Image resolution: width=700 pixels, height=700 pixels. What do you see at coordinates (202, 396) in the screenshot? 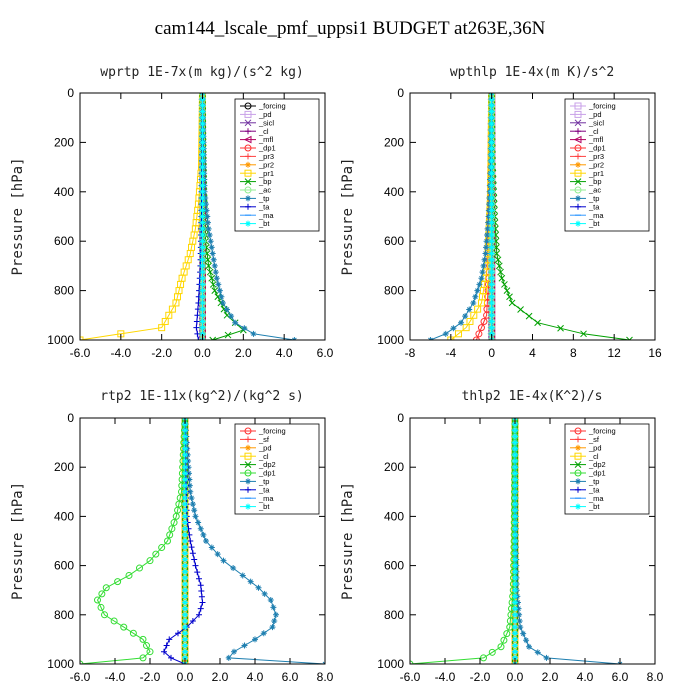
I see `panel-title: rtp2 1E-11x(kg^2)/(kg^2 s)` at bounding box center [202, 396].